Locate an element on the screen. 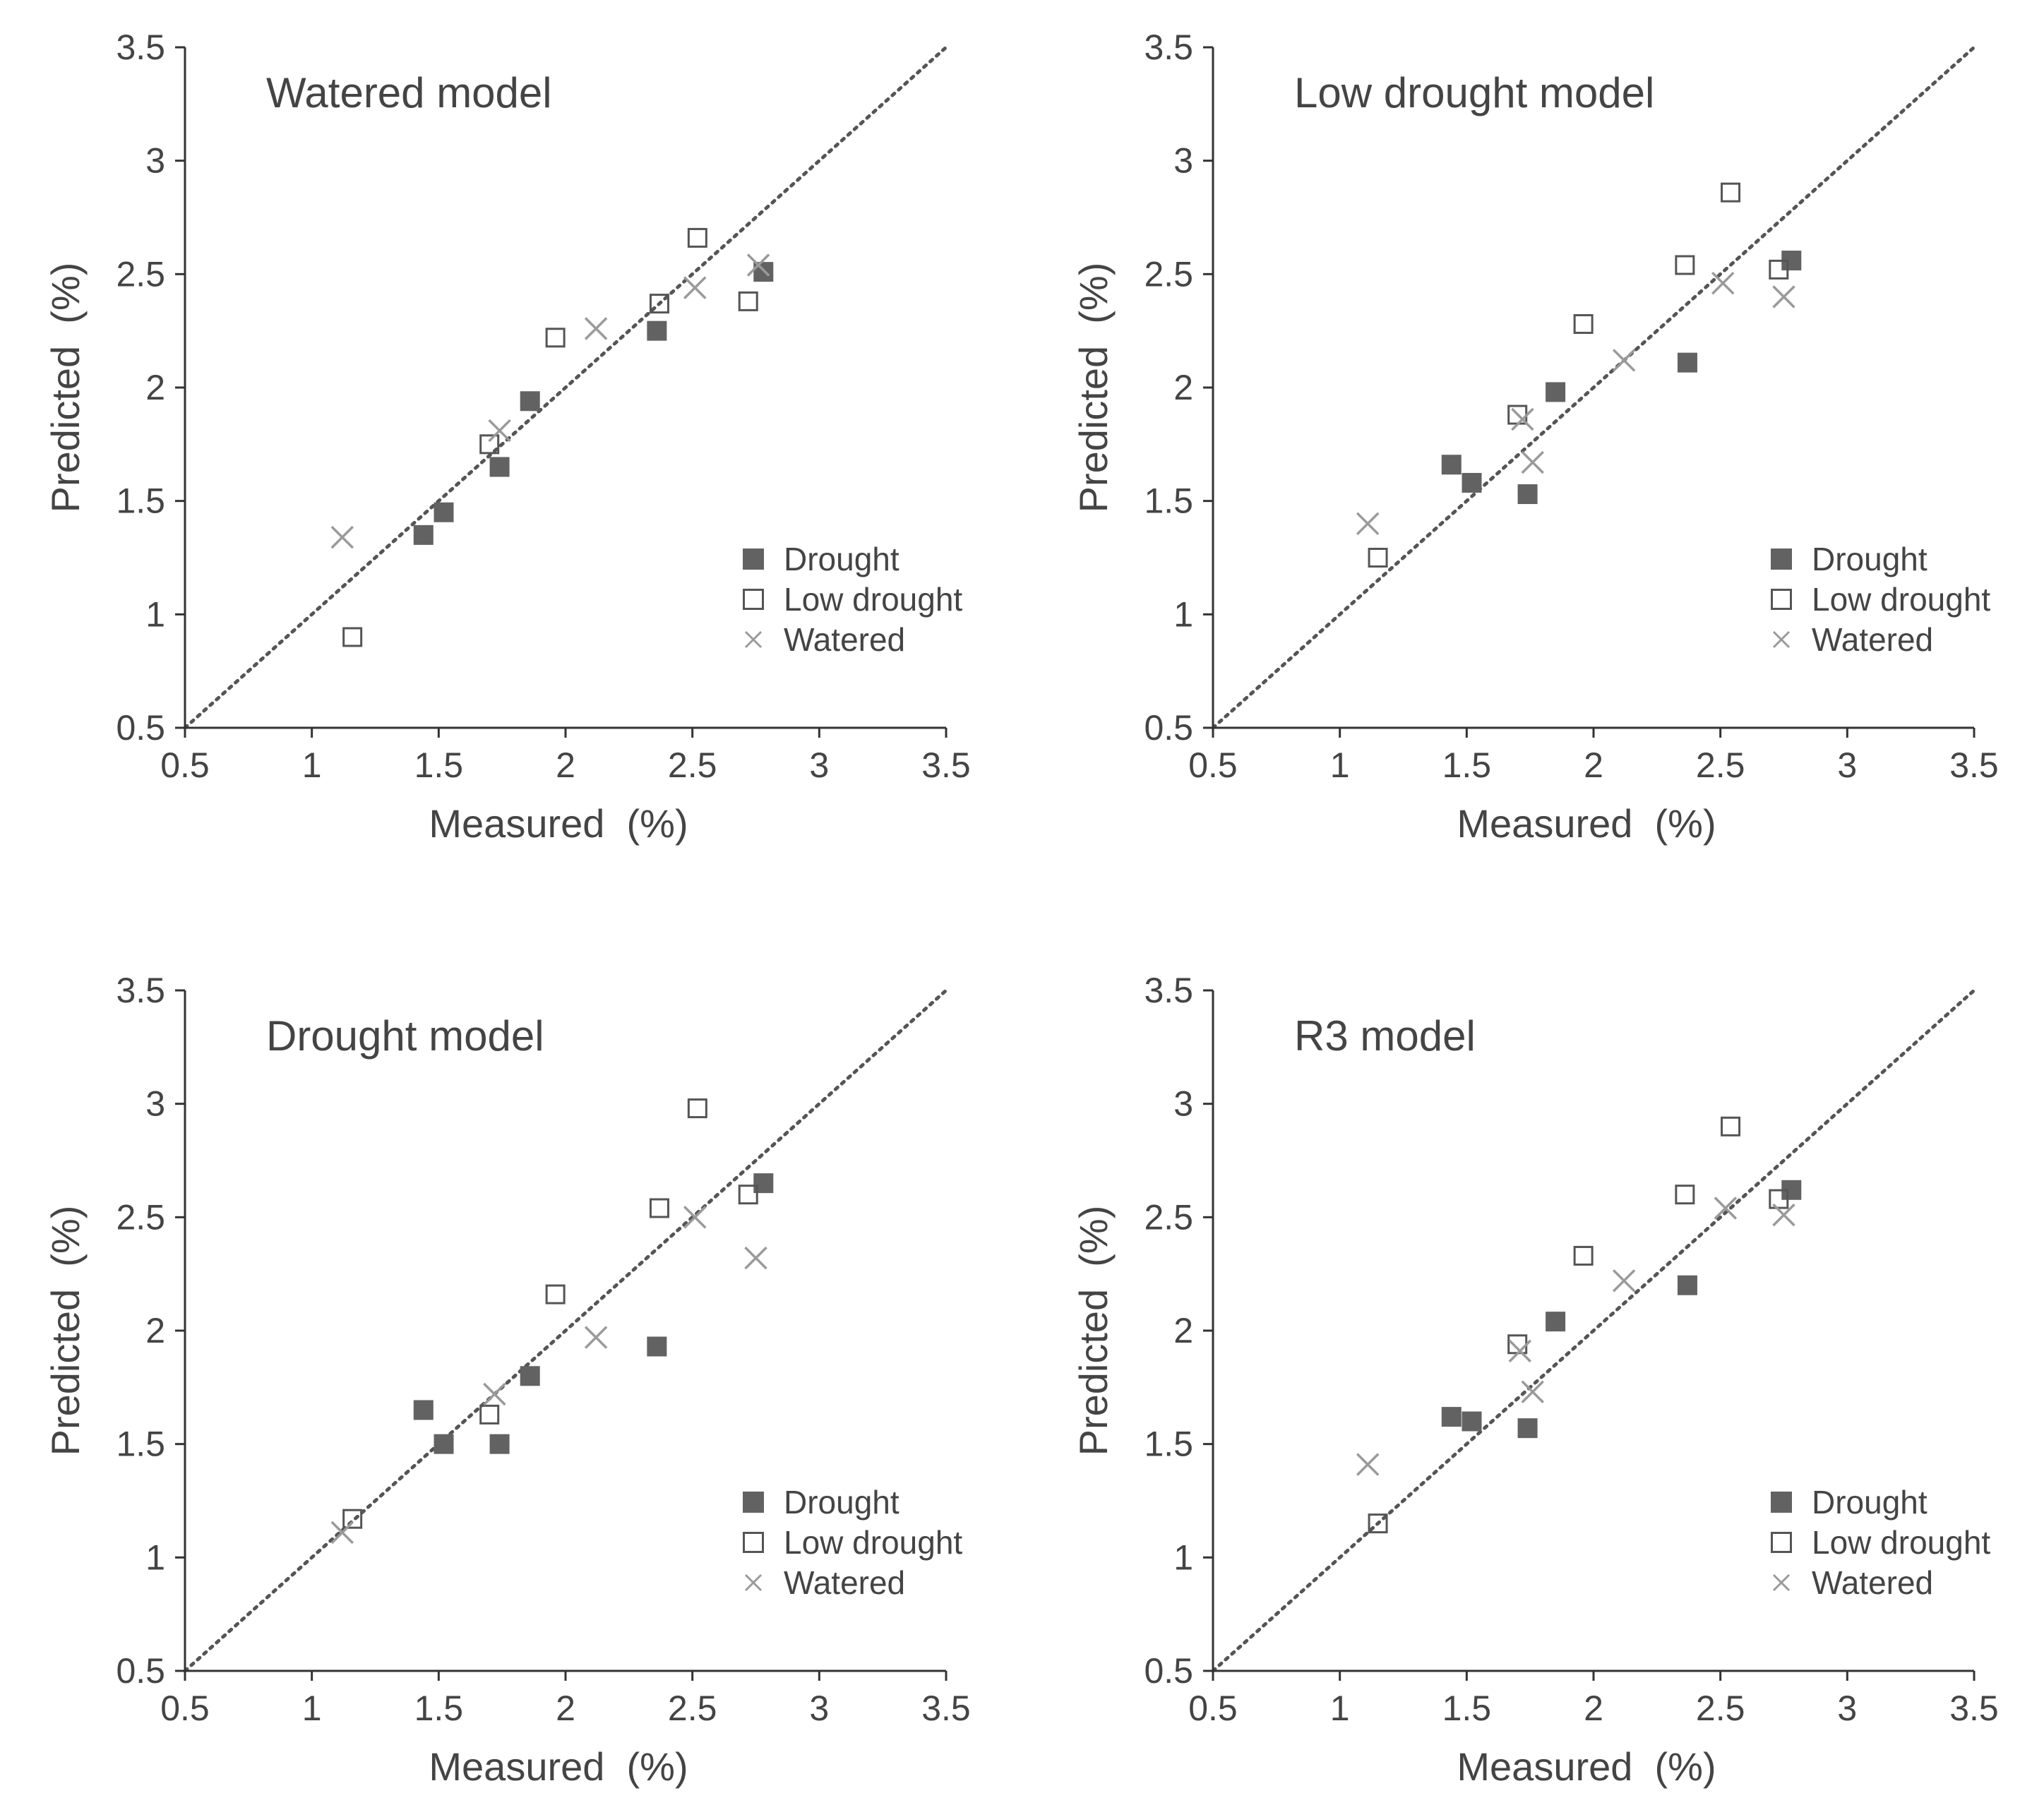  legend-label: Drought is located at coordinates (1870, 559).